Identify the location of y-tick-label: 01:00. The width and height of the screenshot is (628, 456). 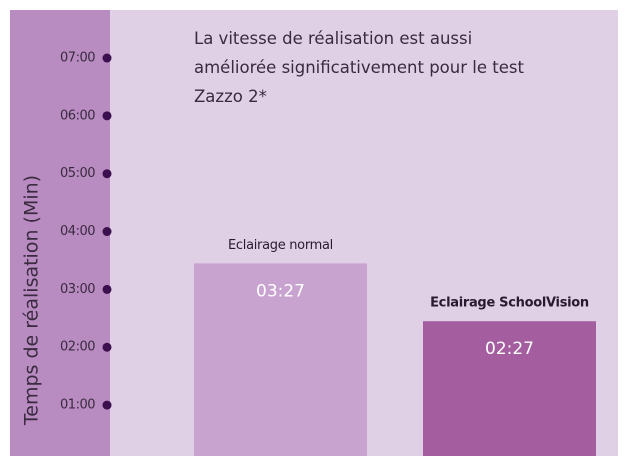
(77, 405).